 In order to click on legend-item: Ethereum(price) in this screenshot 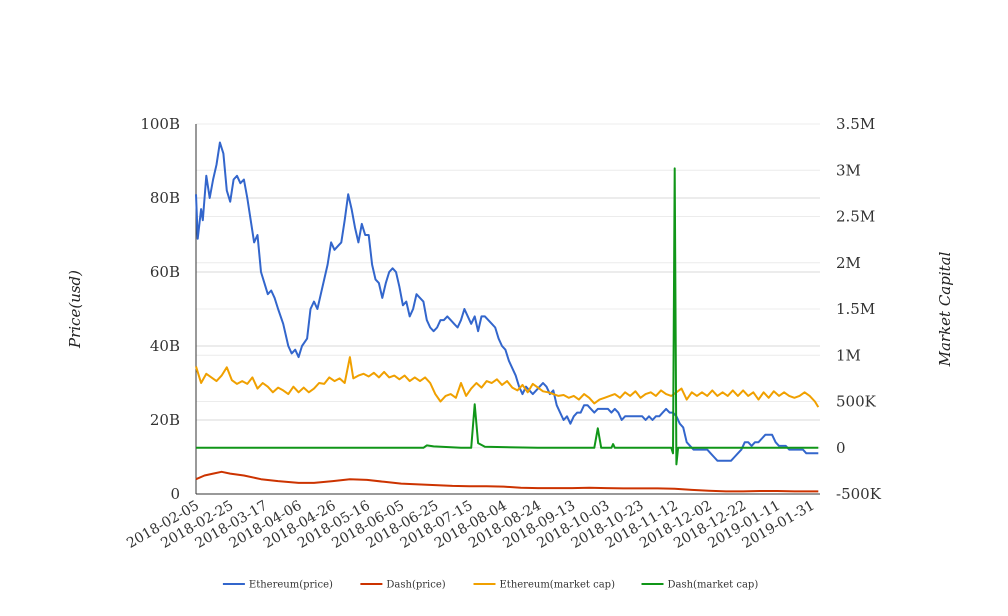, I will do `click(277, 585)`.